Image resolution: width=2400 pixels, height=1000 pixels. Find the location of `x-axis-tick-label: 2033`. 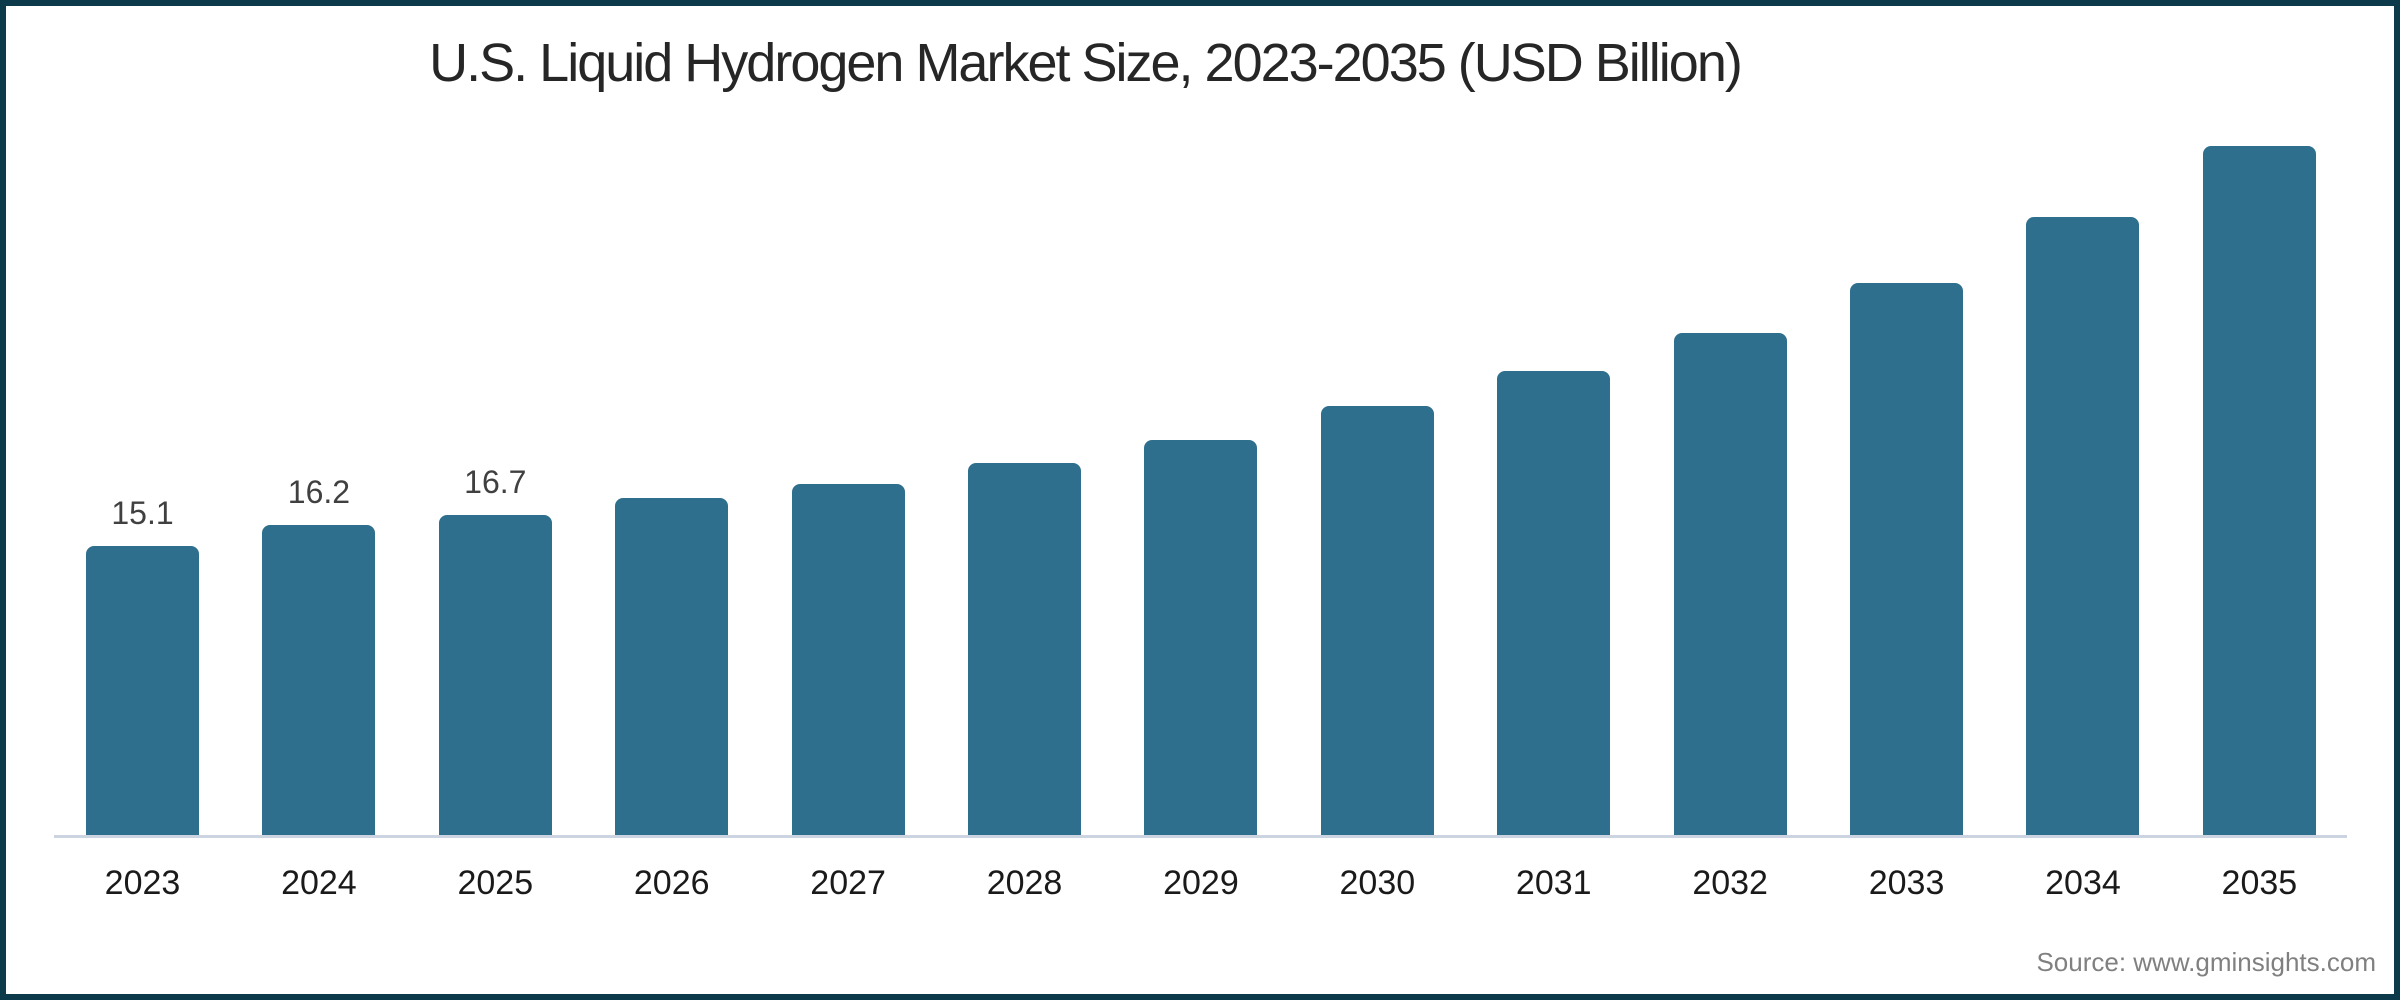

x-axis-tick-label: 2033 is located at coordinates (1906, 883).